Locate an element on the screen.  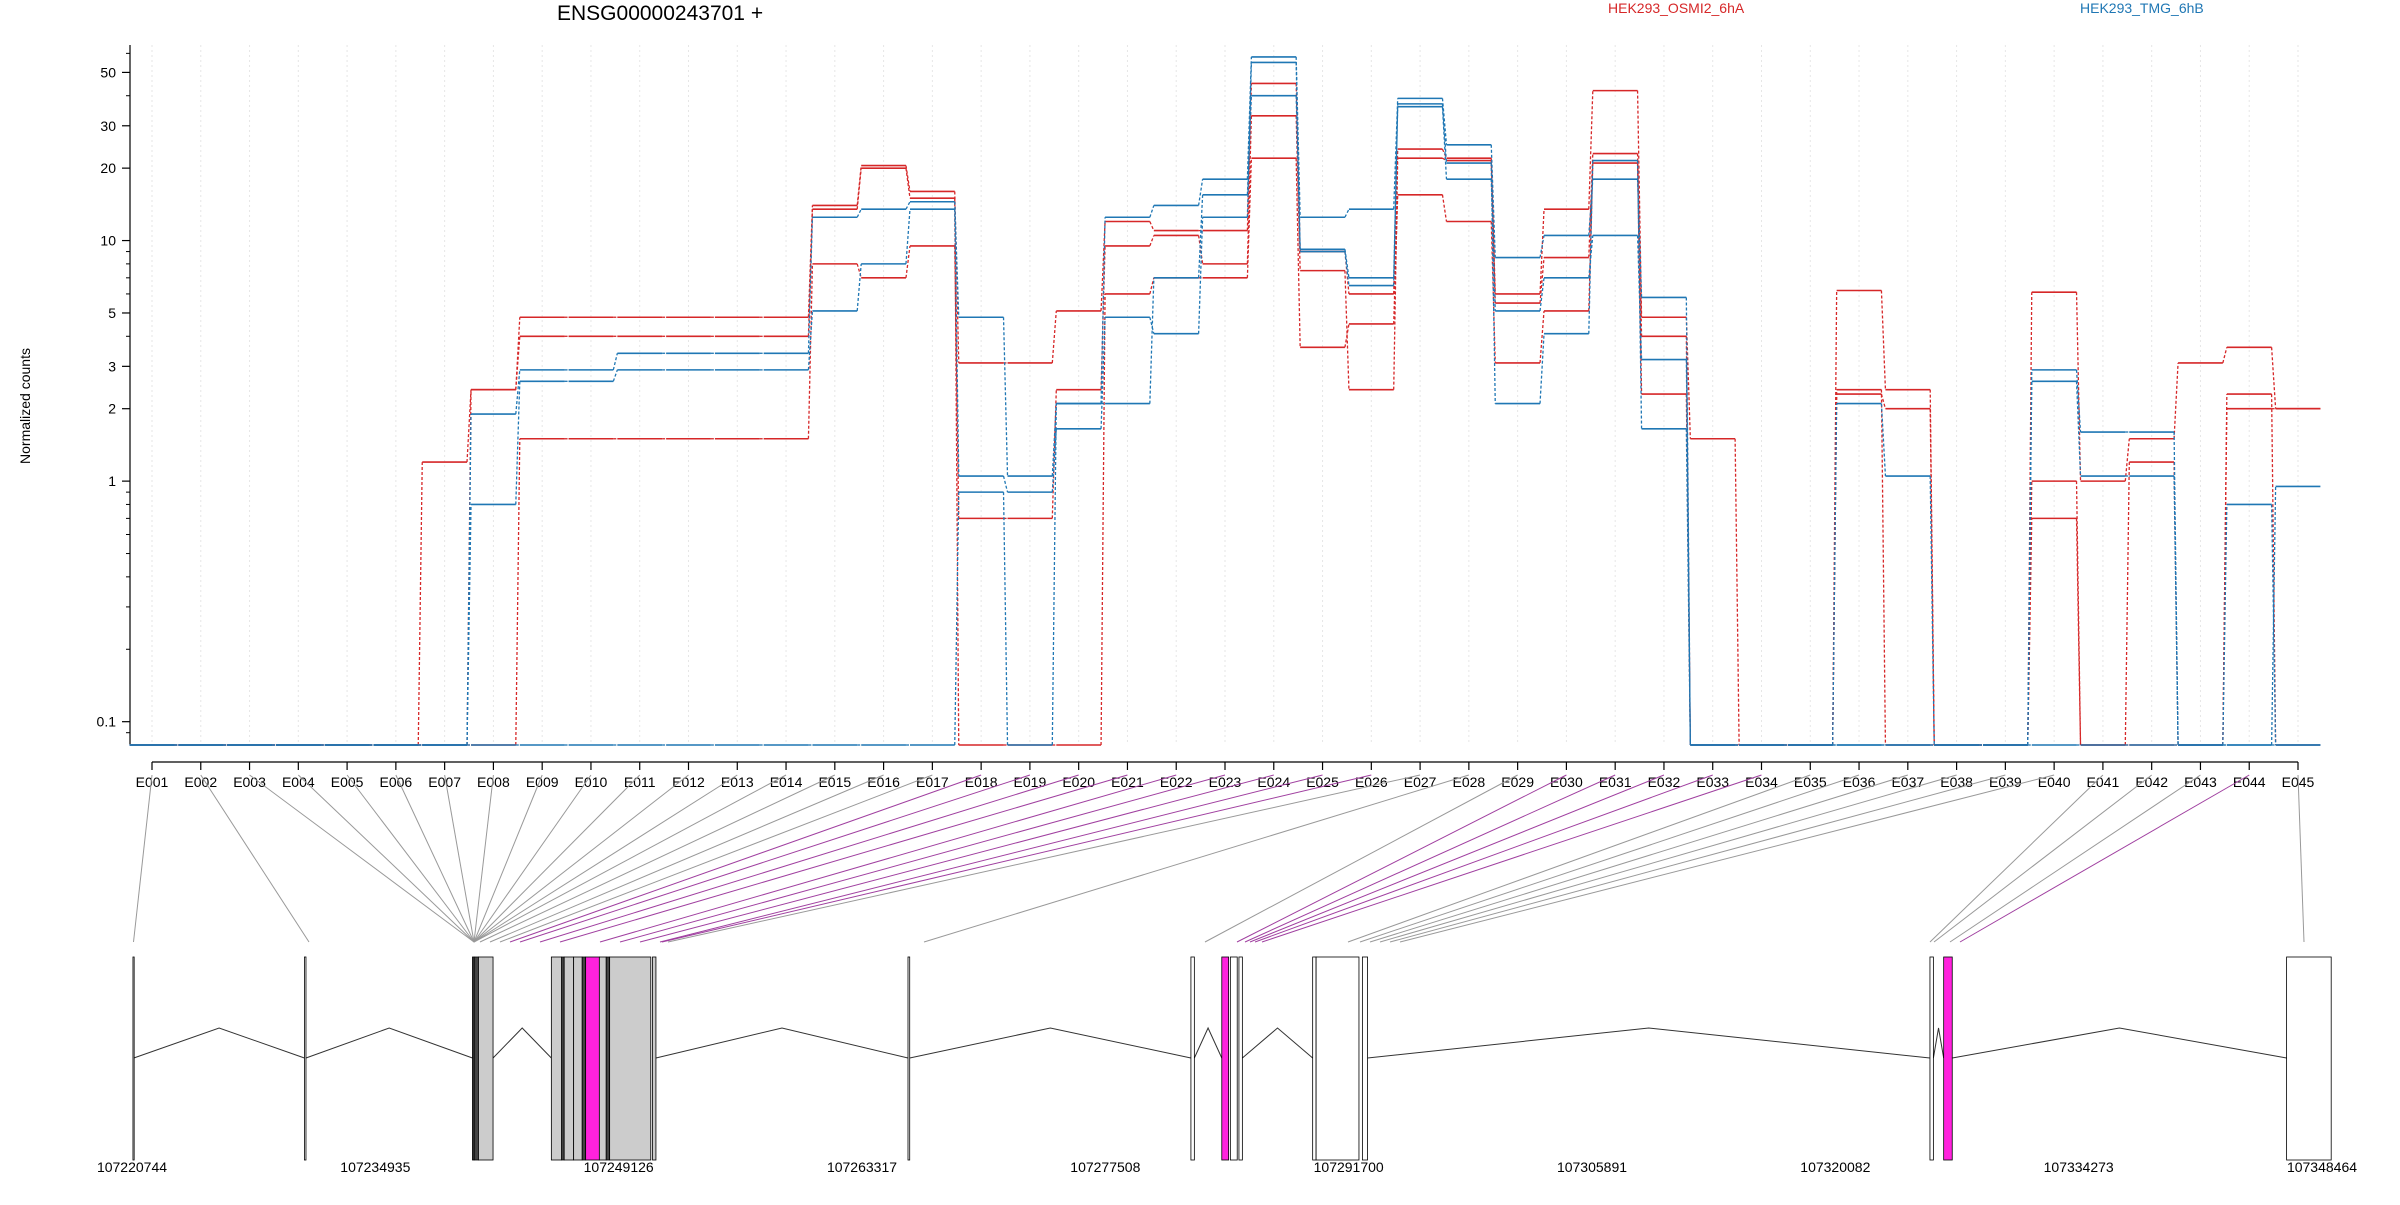
y-tick-label: 0.1 is located at coordinates (107, 722).